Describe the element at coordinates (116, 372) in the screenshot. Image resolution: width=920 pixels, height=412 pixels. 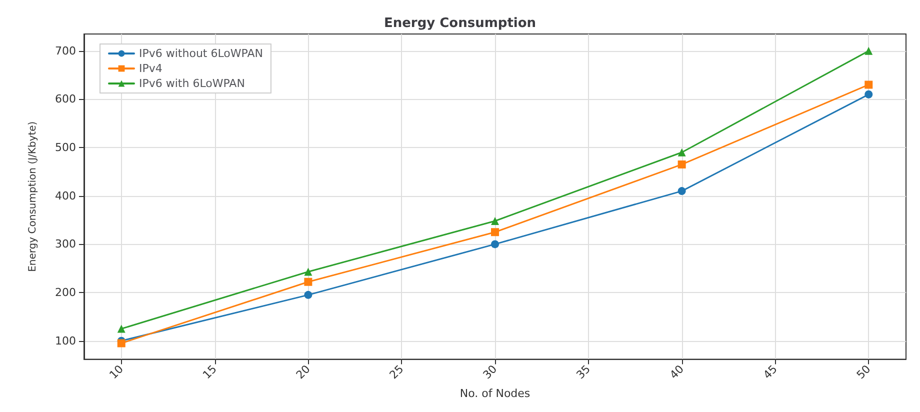
I see `x-tick-label: 10` at that location.